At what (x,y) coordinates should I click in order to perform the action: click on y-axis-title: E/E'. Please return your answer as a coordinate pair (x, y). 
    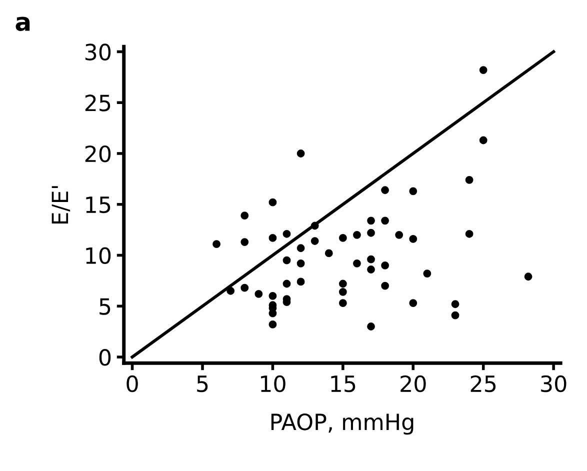
    Looking at the image, I should click on (61, 205).